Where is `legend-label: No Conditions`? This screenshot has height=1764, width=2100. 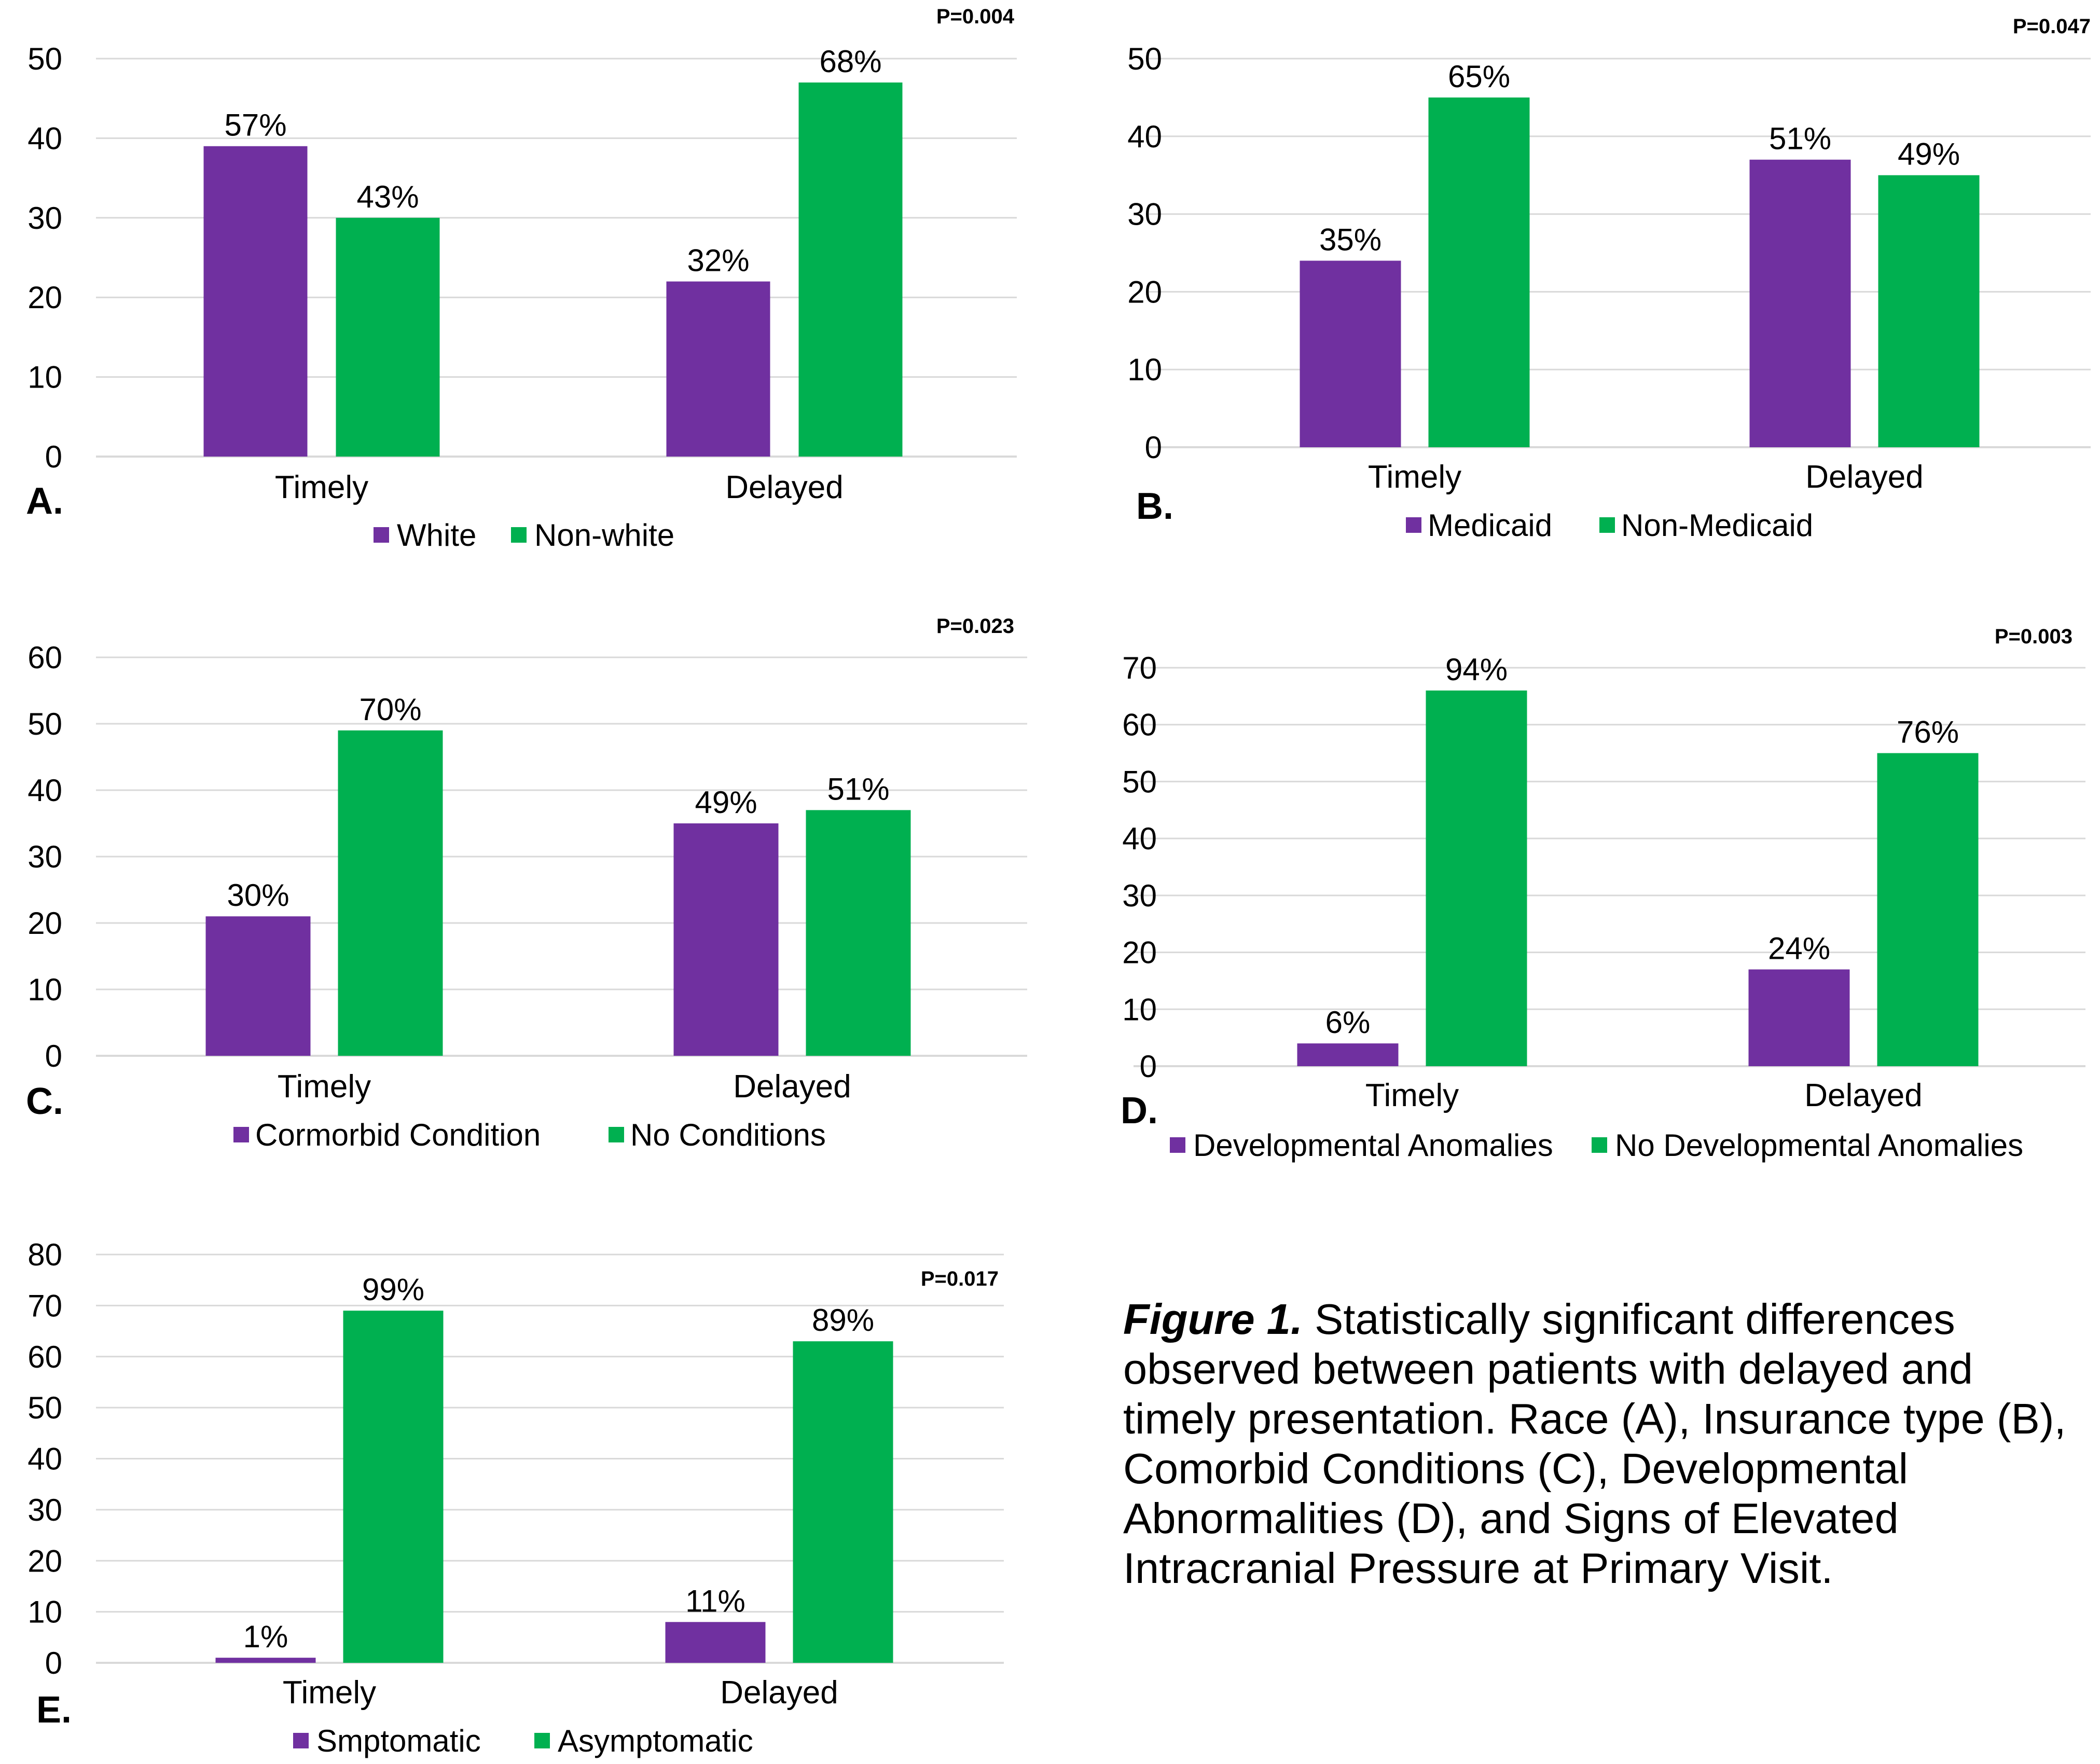 legend-label: No Conditions is located at coordinates (728, 1135).